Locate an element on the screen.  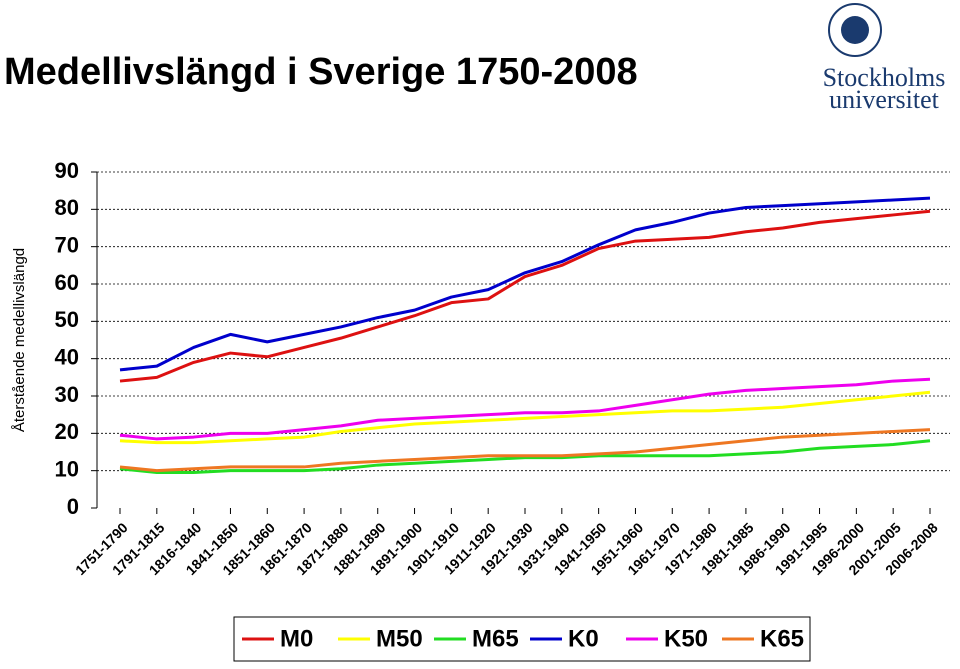
legend-label: M65 is located at coordinates (495, 638).